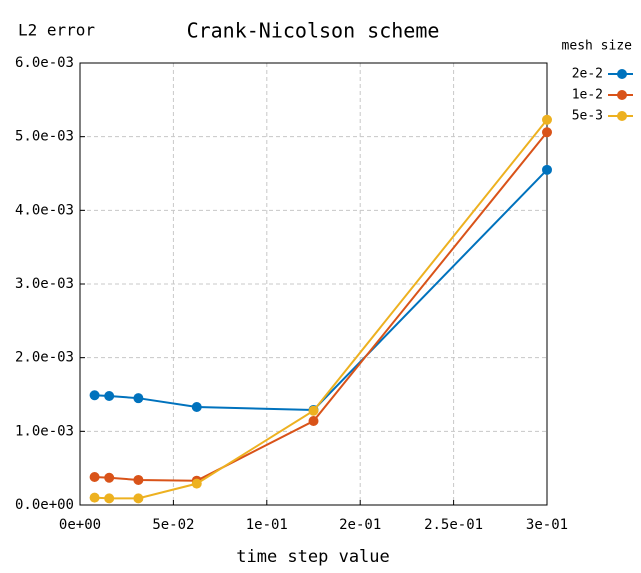  I want to click on y-tick-label: 0.0e+00, so click(44, 505).